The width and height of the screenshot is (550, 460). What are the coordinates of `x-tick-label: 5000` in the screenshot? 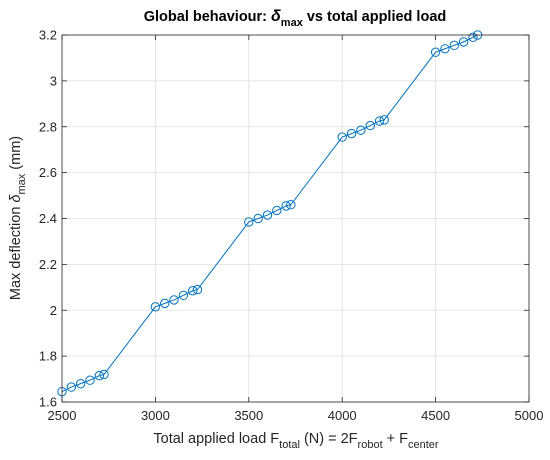 It's located at (529, 415).